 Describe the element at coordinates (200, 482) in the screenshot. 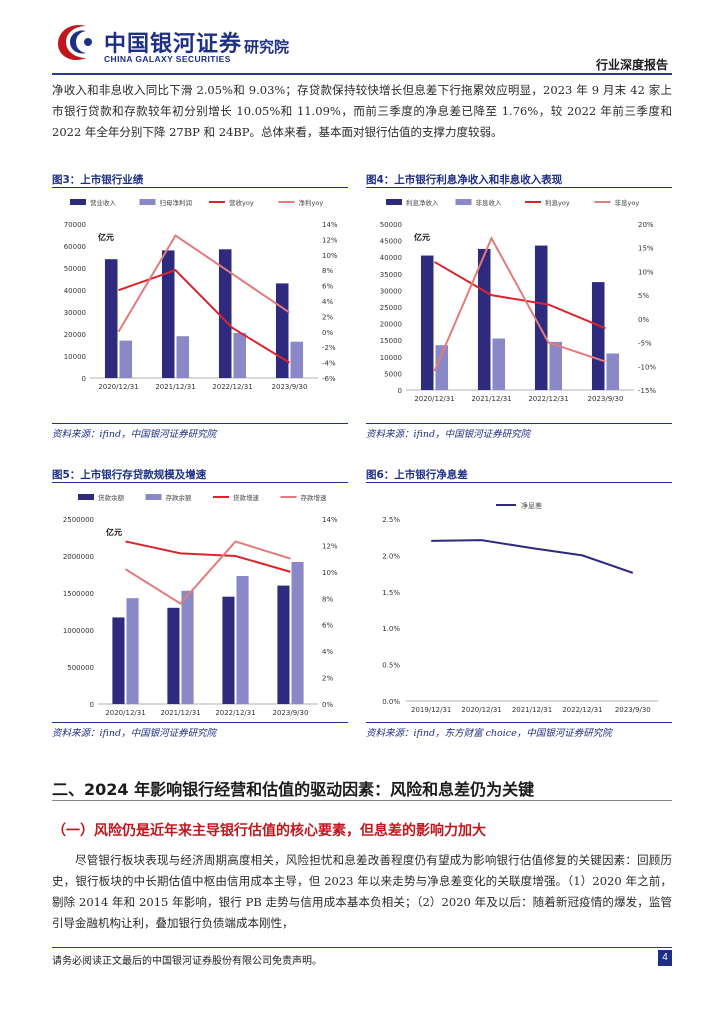

I see `fig5-title-rule` at that location.